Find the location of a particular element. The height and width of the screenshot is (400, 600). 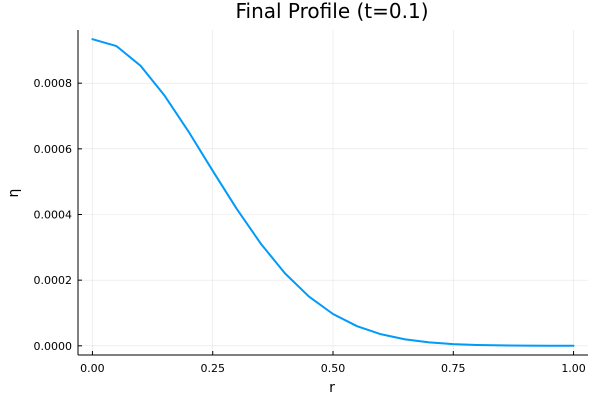

x-tick-label-1: 0.25 is located at coordinates (212, 368).